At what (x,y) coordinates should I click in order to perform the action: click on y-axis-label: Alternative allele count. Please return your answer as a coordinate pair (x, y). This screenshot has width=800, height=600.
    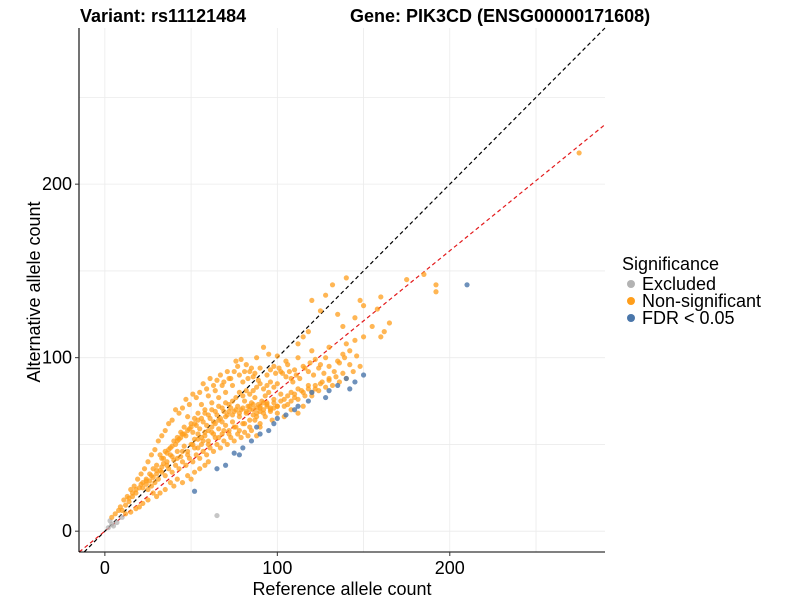
    Looking at the image, I should click on (34, 291).